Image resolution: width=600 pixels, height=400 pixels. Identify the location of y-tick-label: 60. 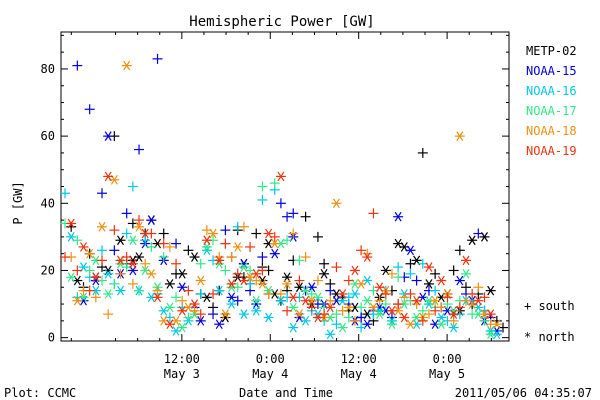
(48, 136).